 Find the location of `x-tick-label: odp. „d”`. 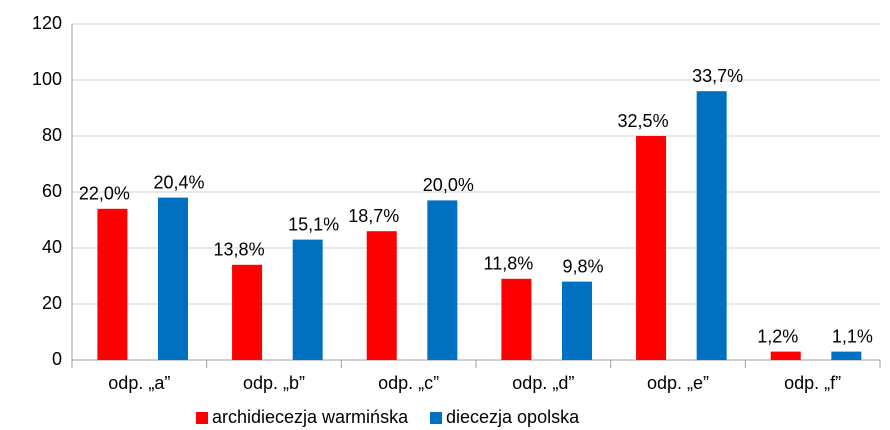

x-tick-label: odp. „d” is located at coordinates (543, 383).